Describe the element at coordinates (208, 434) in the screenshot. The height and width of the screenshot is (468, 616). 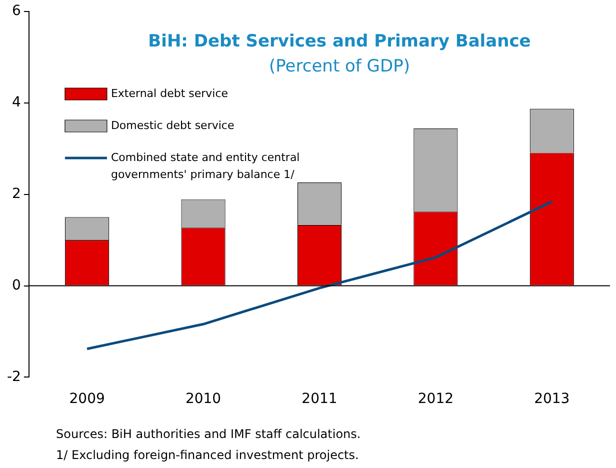
I see `source-note: Sources: BiH authorities and IMF staff calculations.` at that location.